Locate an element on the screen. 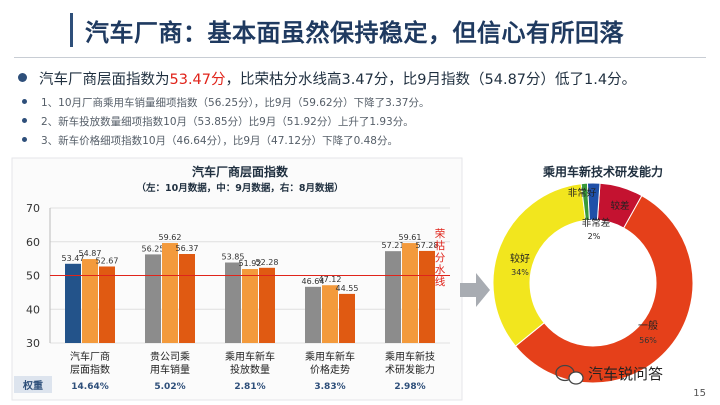  x-category-label: 层面指数 is located at coordinates (90, 369).